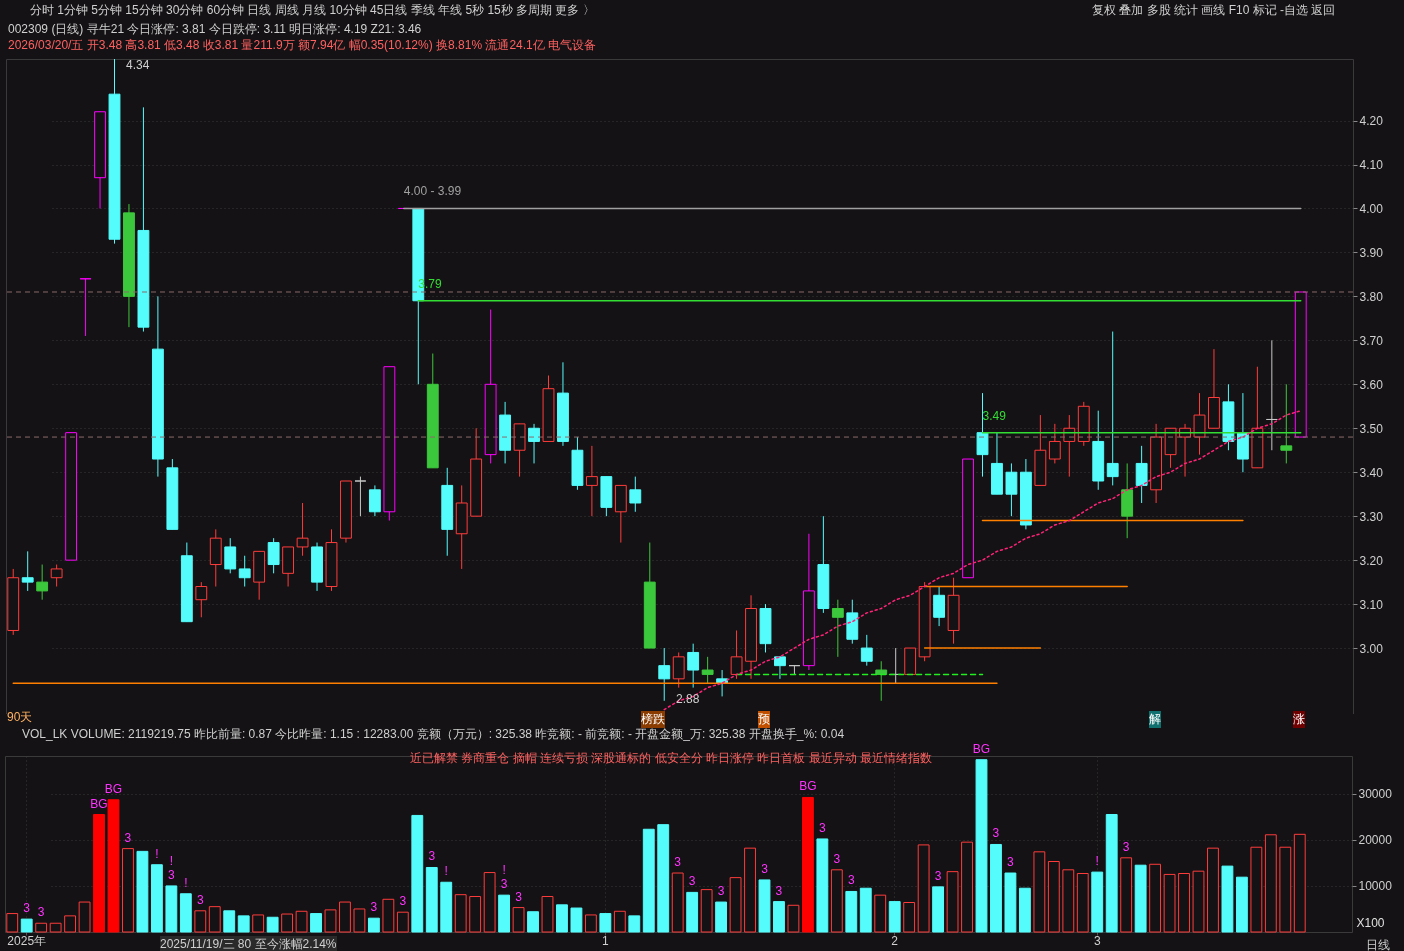  What do you see at coordinates (1097, 940) in the screenshot?
I see `x-tick-label: 3` at bounding box center [1097, 940].